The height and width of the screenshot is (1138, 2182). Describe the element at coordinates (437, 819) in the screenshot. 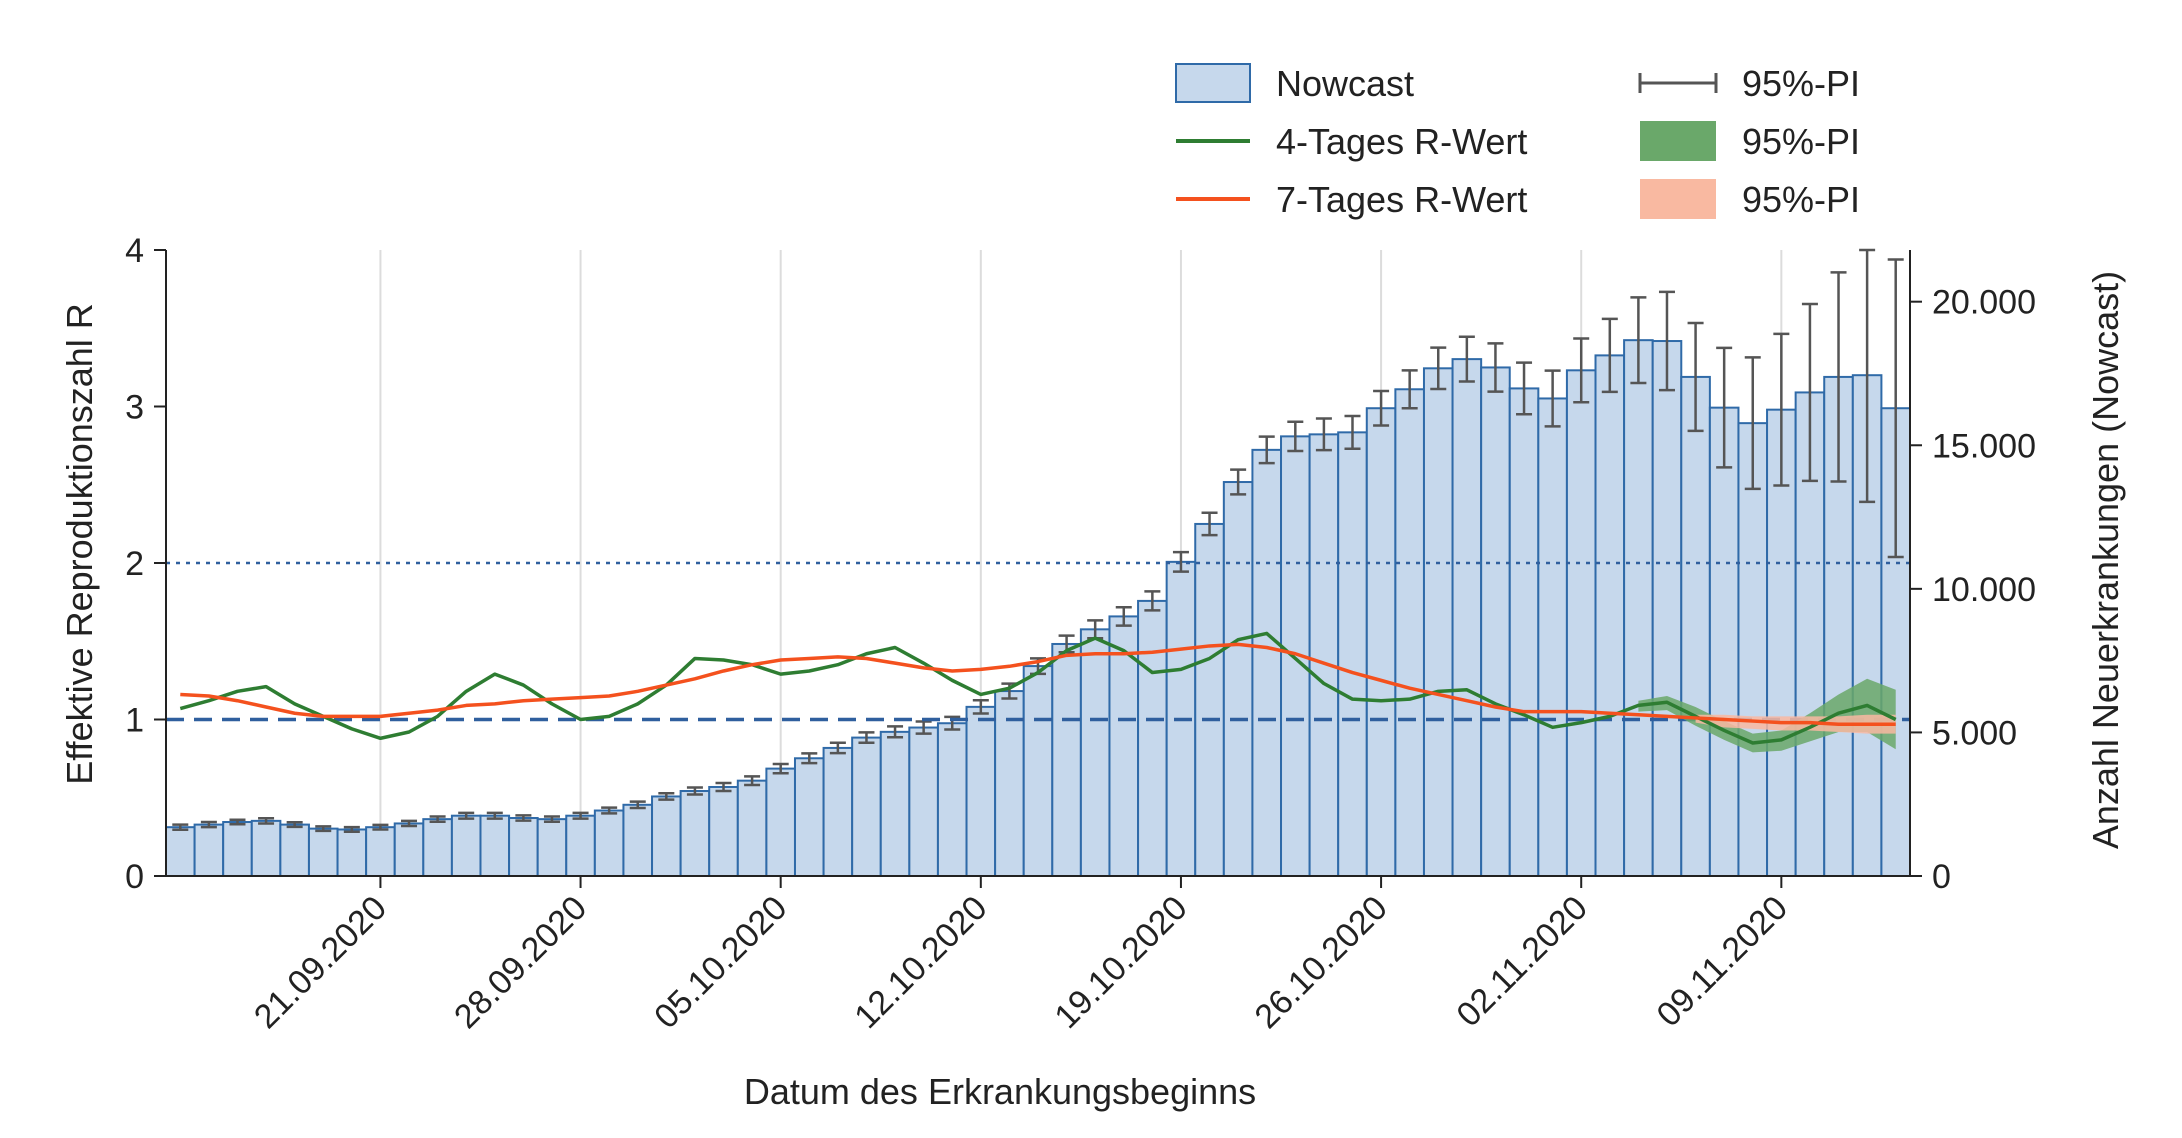

I see `nowcast-errorbar-23.09.2020` at that location.